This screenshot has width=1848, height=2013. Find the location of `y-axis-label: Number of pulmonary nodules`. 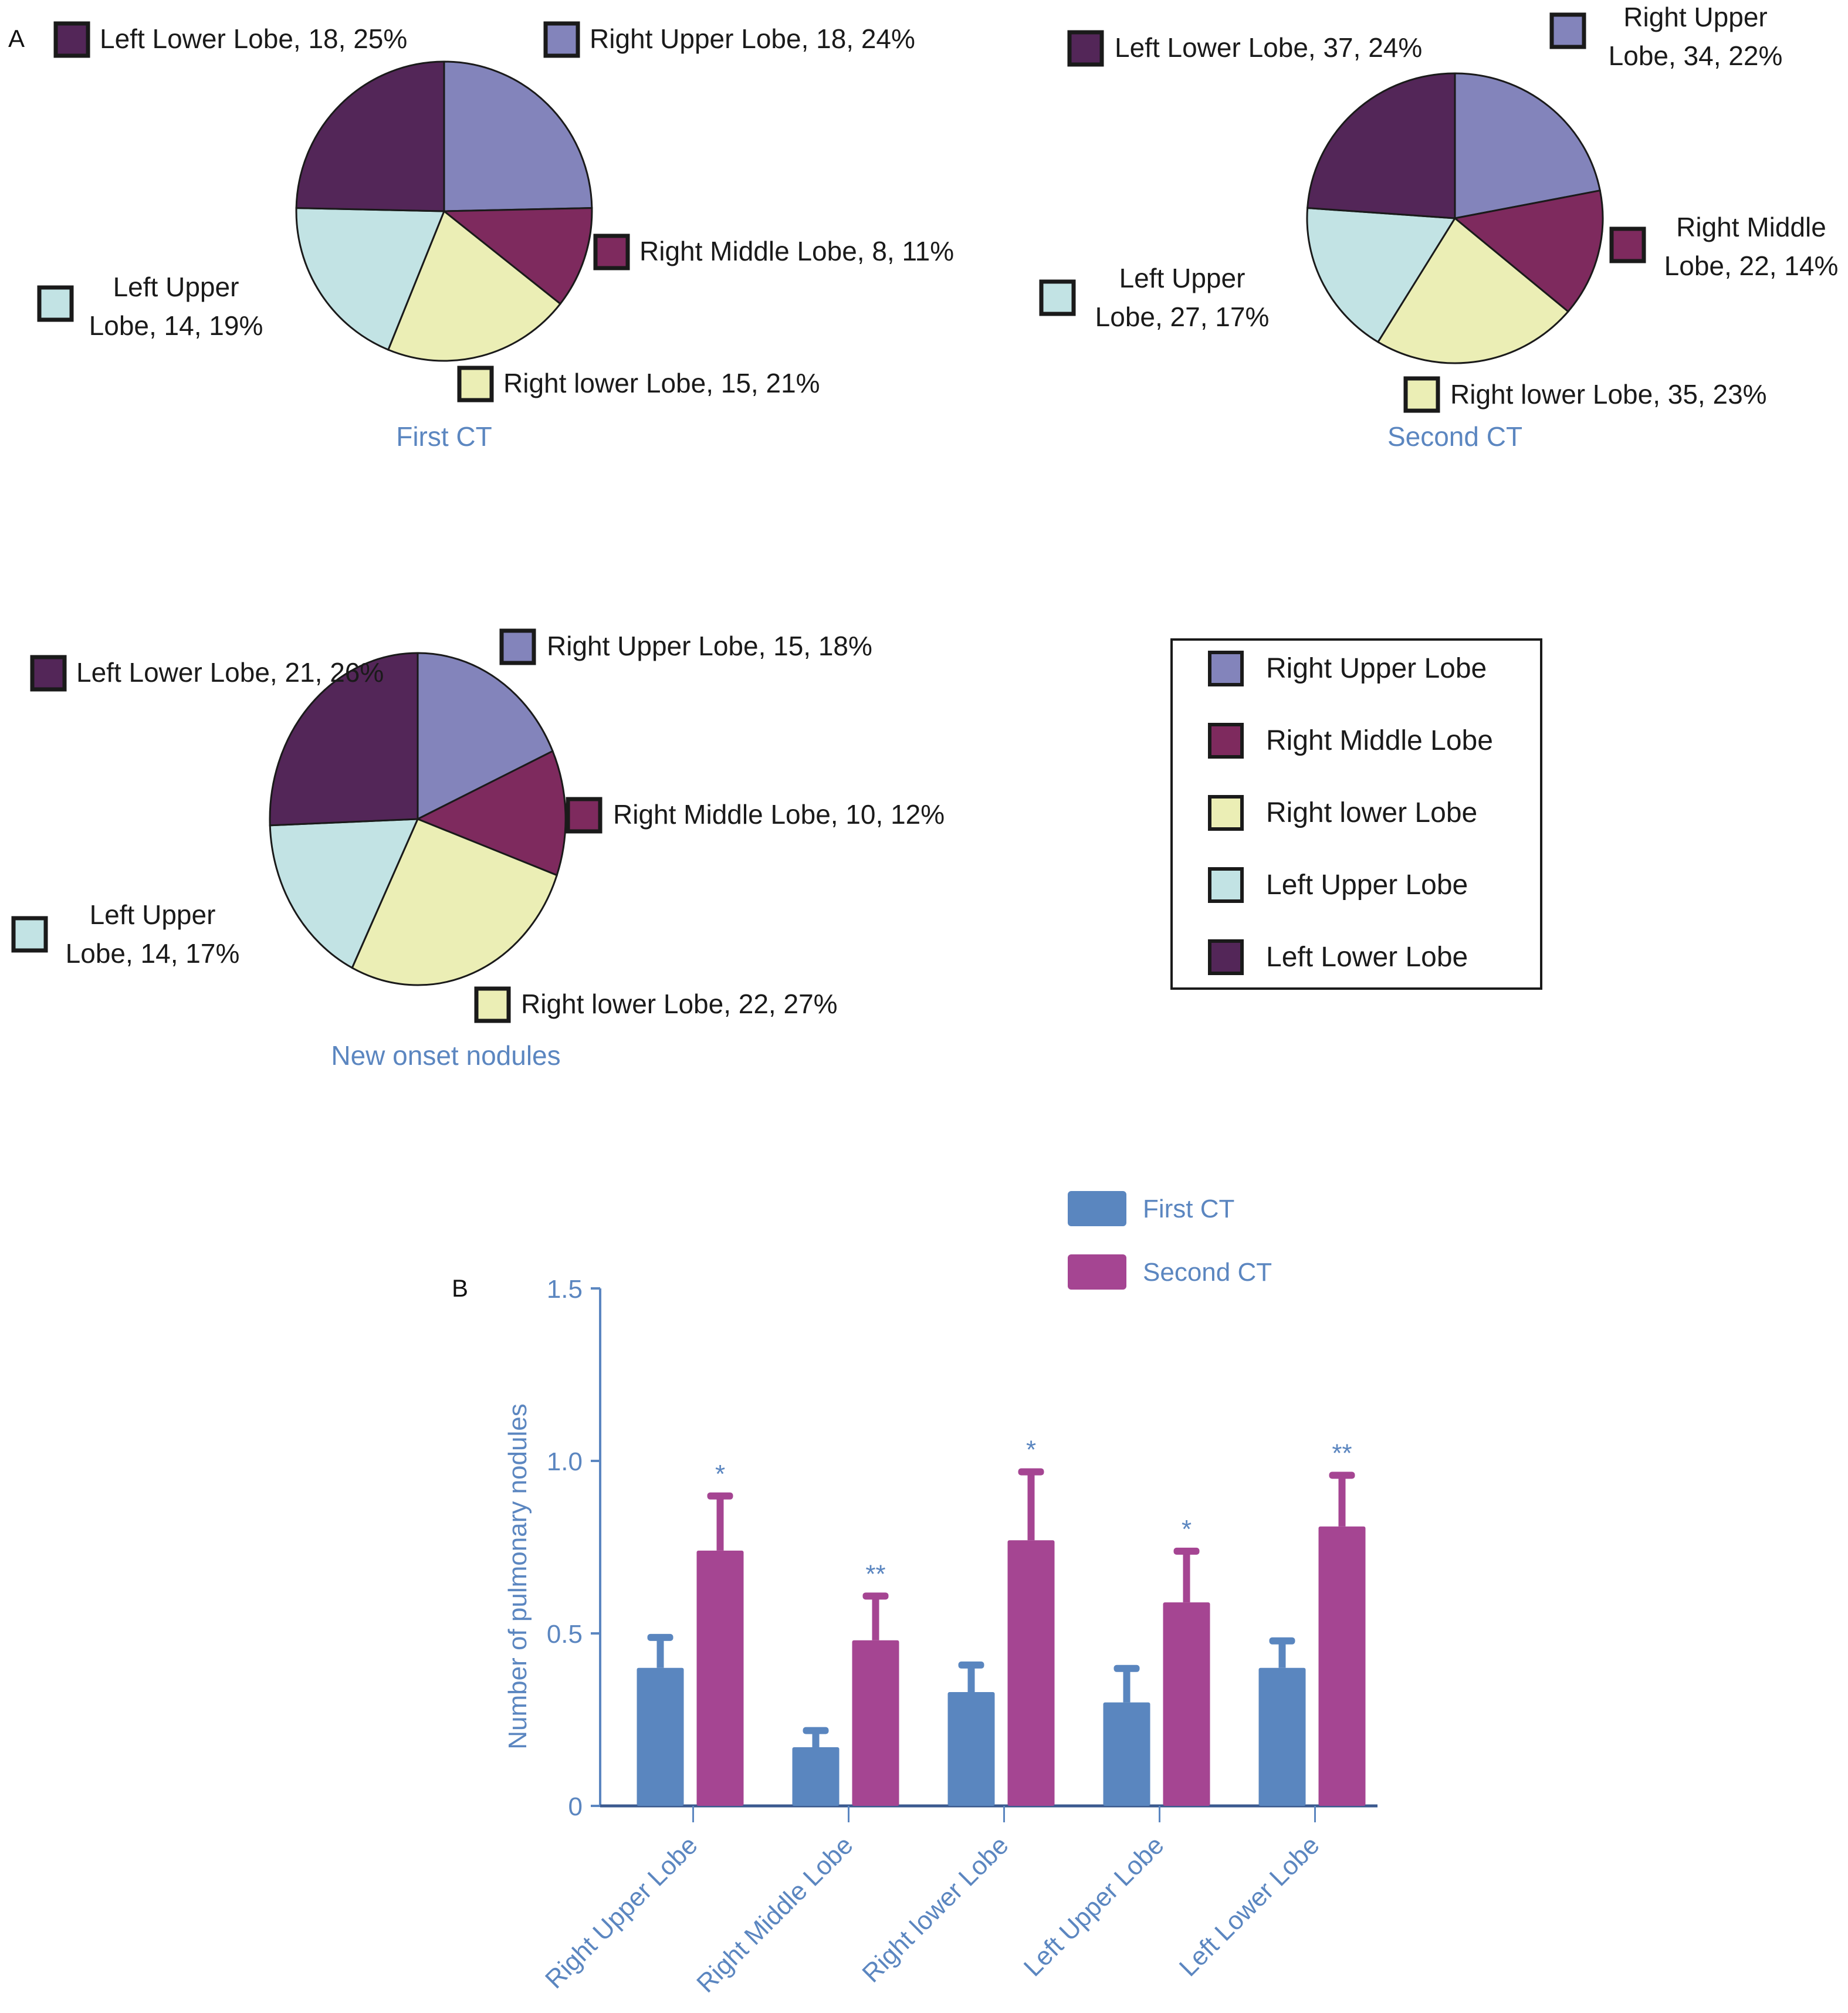

y-axis-label: Number of pulmonary nodules is located at coordinates (517, 1576).